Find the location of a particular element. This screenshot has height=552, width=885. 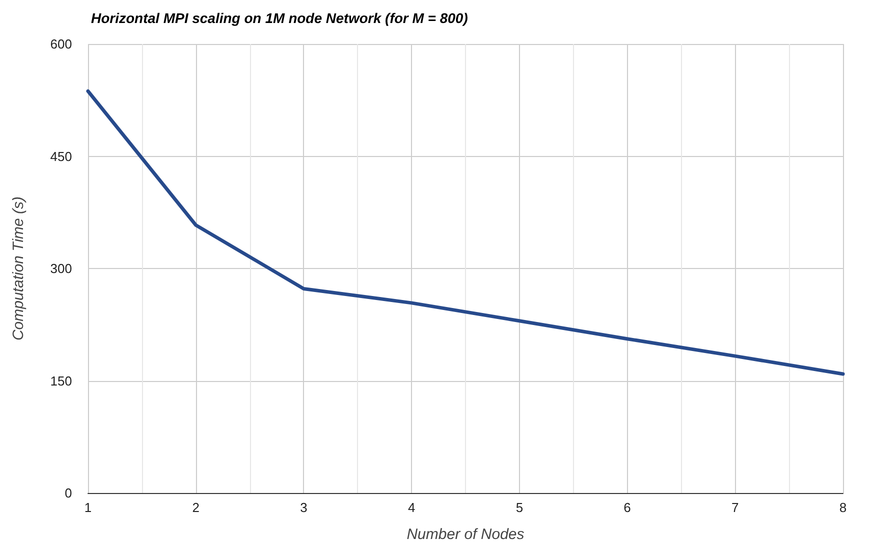

x-tick-label: 1 is located at coordinates (88, 507).